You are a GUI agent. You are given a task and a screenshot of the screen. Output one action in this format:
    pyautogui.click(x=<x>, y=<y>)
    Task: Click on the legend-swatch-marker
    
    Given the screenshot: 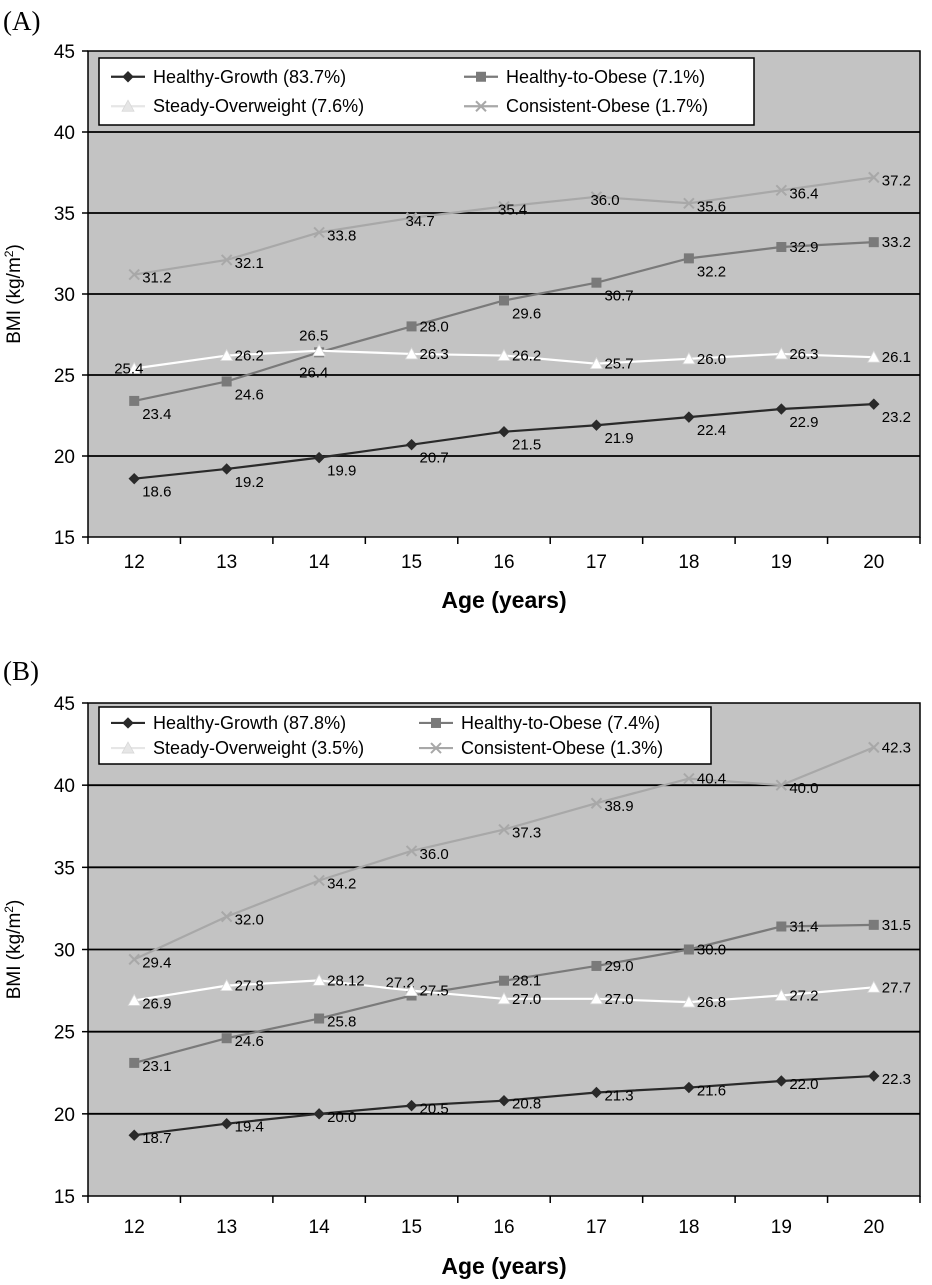 What is the action you would take?
    pyautogui.click(x=128, y=77)
    